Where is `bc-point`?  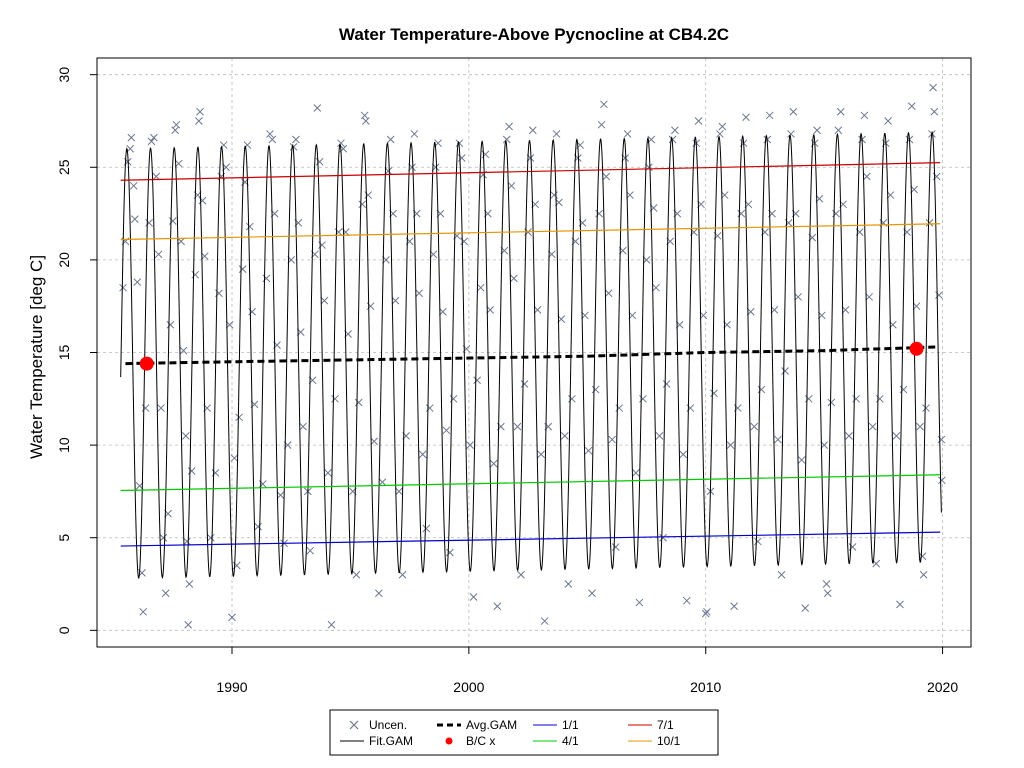 bc-point is located at coordinates (146, 363).